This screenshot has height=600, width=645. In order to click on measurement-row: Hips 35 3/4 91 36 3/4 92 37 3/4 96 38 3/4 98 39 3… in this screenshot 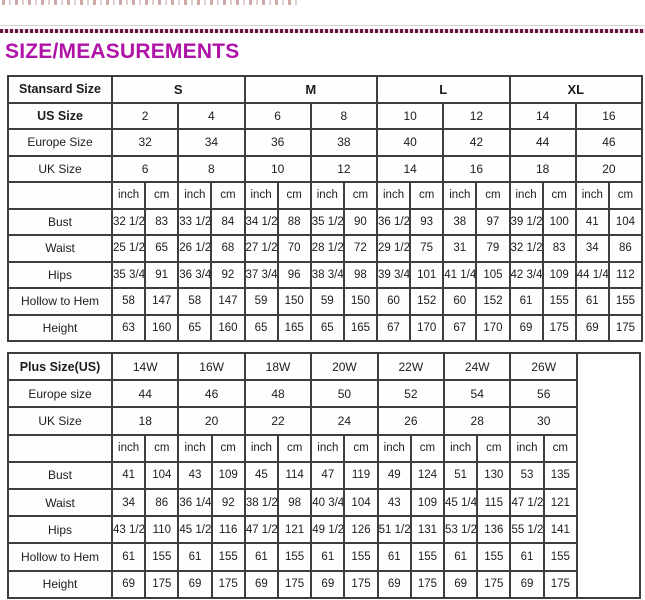, I will do `click(325, 274)`.